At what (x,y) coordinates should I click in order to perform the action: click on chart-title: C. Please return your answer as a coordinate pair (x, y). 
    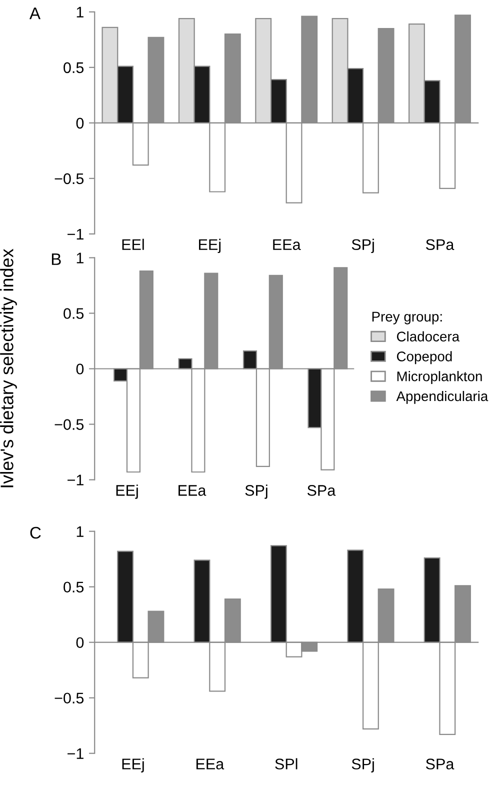
    Looking at the image, I should click on (35, 532).